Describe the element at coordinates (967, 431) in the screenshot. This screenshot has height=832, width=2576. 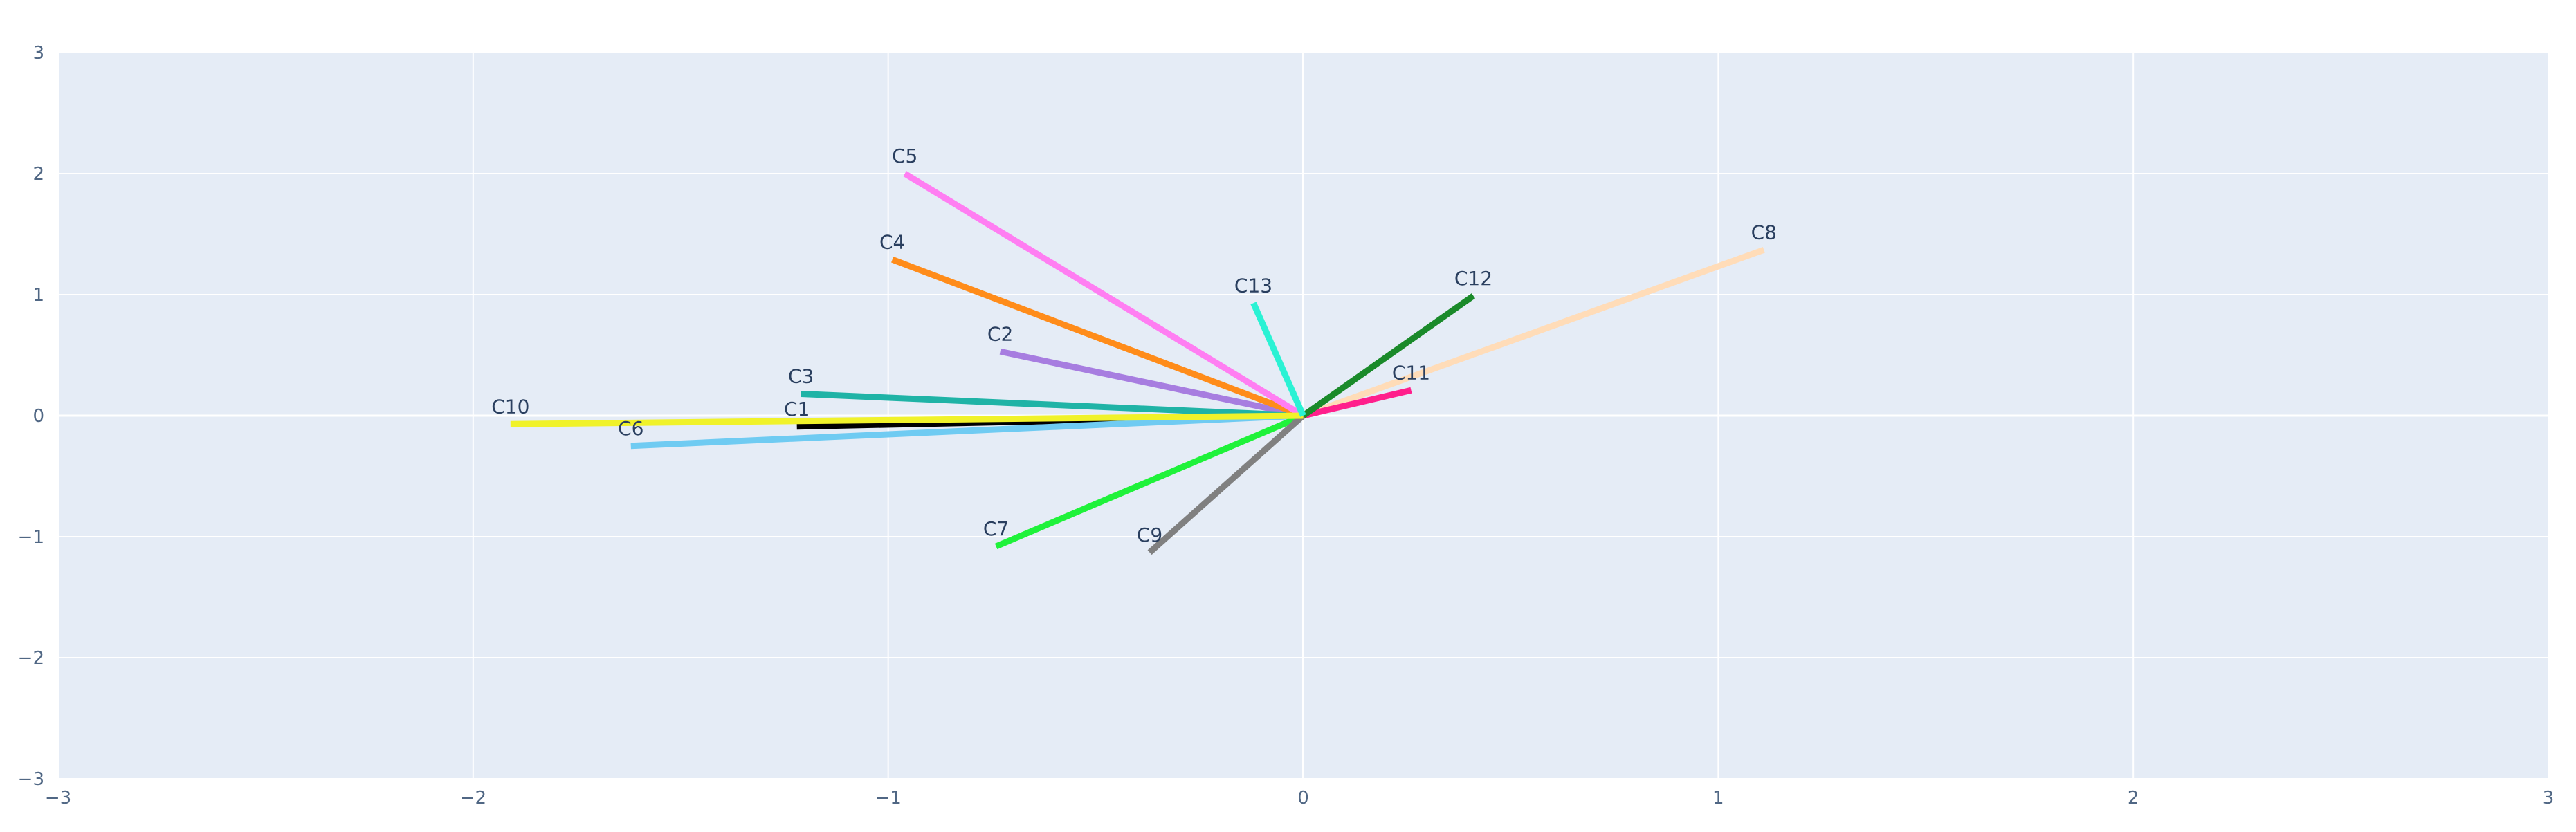
I see `series-line-c6` at that location.